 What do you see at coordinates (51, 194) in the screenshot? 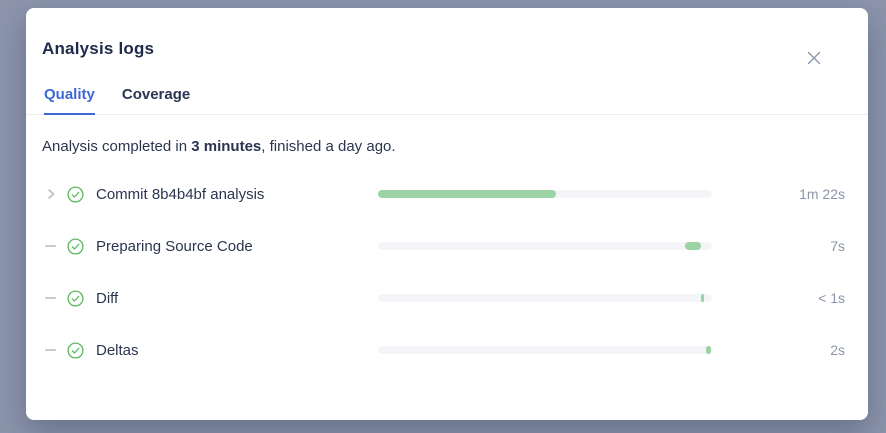
I see `chevron-right-icon` at bounding box center [51, 194].